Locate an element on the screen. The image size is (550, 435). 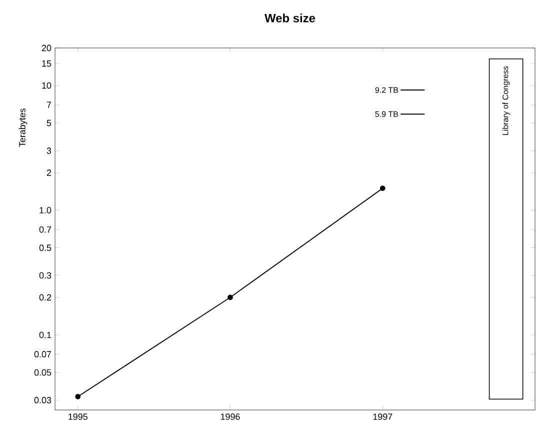
y-tick-label: 7 is located at coordinates (49, 105).